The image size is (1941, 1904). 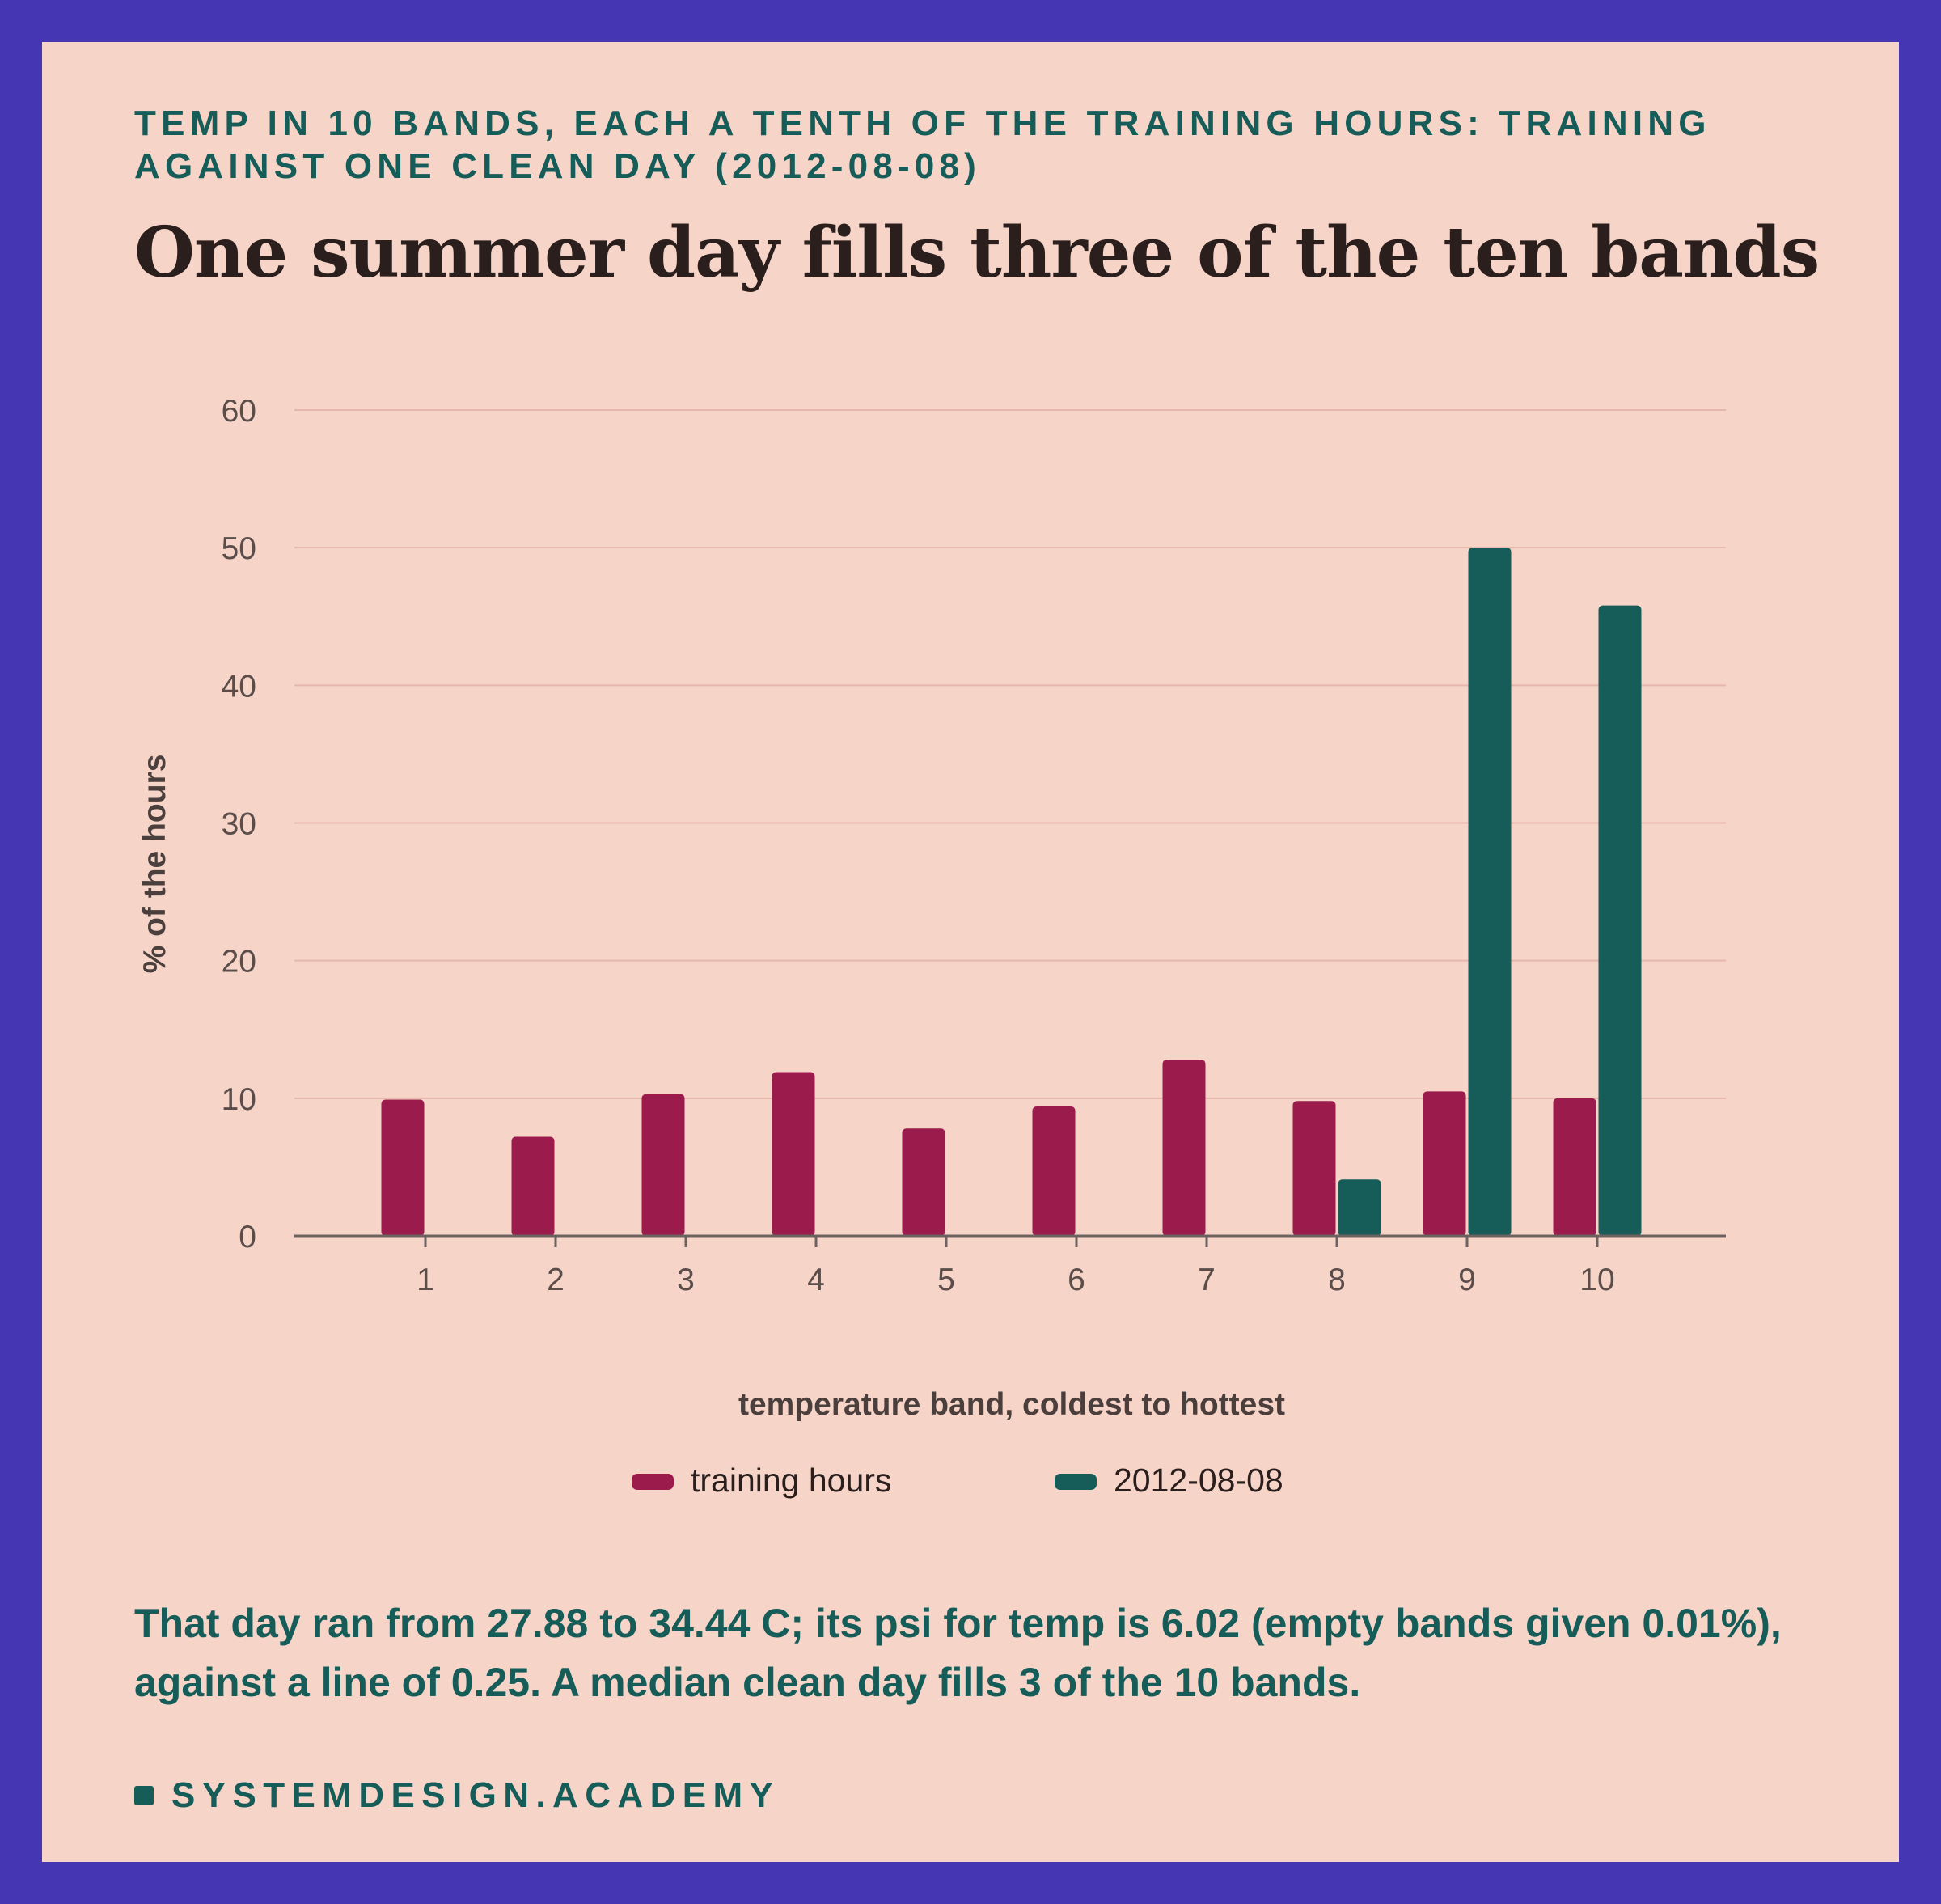 I want to click on legend-label-day: 2012-08-08, so click(x=1198, y=1480).